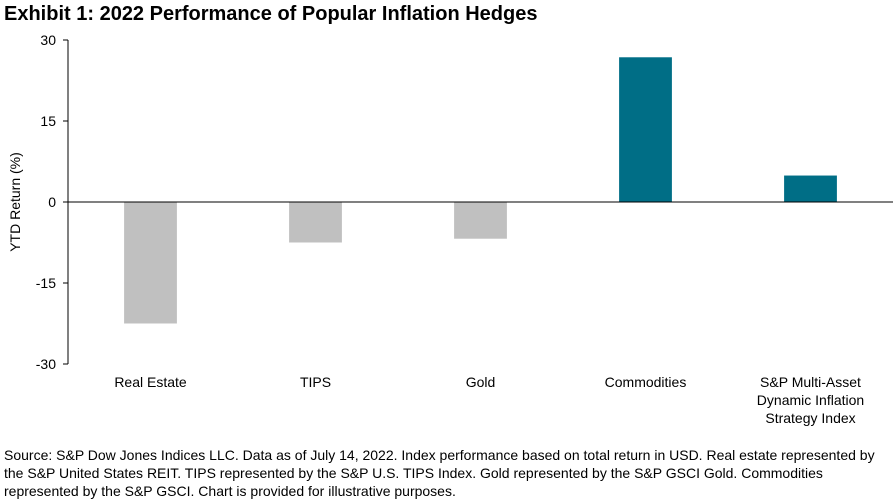 The width and height of the screenshot is (895, 502). I want to click on y-tick-label: 30, so click(48, 40).